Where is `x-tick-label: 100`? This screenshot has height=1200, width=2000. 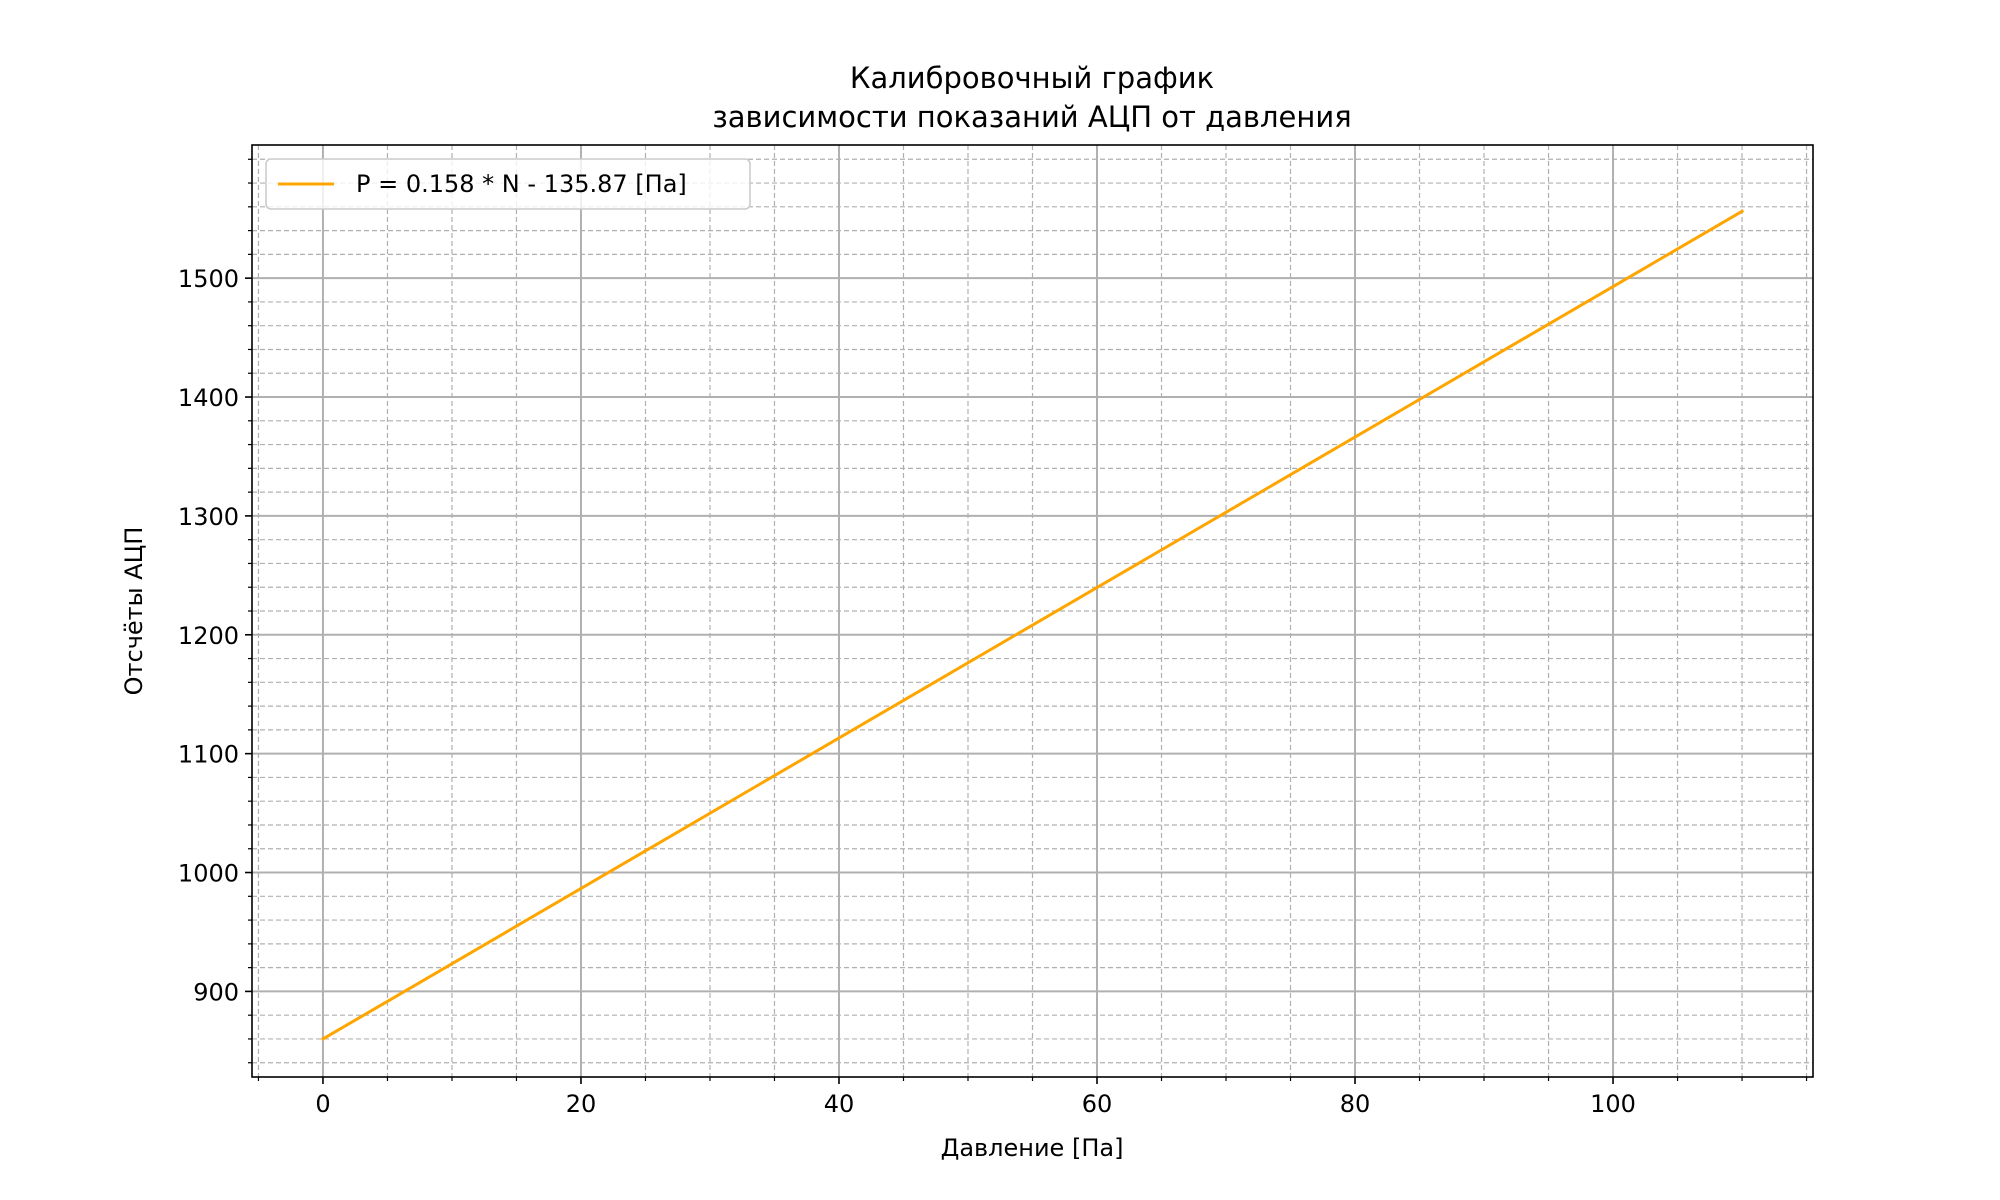 x-tick-label: 100 is located at coordinates (1613, 1104).